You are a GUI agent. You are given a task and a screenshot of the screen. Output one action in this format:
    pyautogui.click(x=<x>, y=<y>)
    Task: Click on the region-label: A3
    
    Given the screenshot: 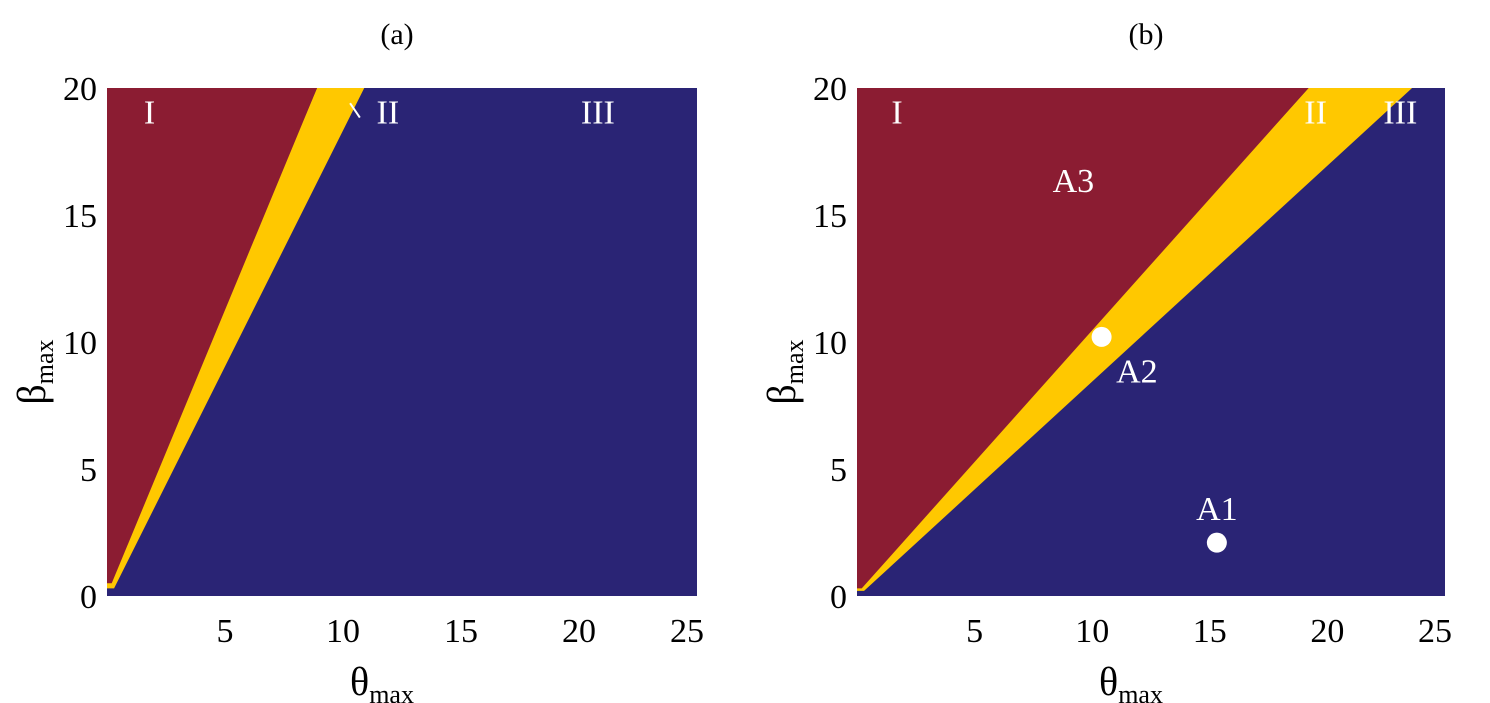 What is the action you would take?
    pyautogui.click(x=1074, y=181)
    